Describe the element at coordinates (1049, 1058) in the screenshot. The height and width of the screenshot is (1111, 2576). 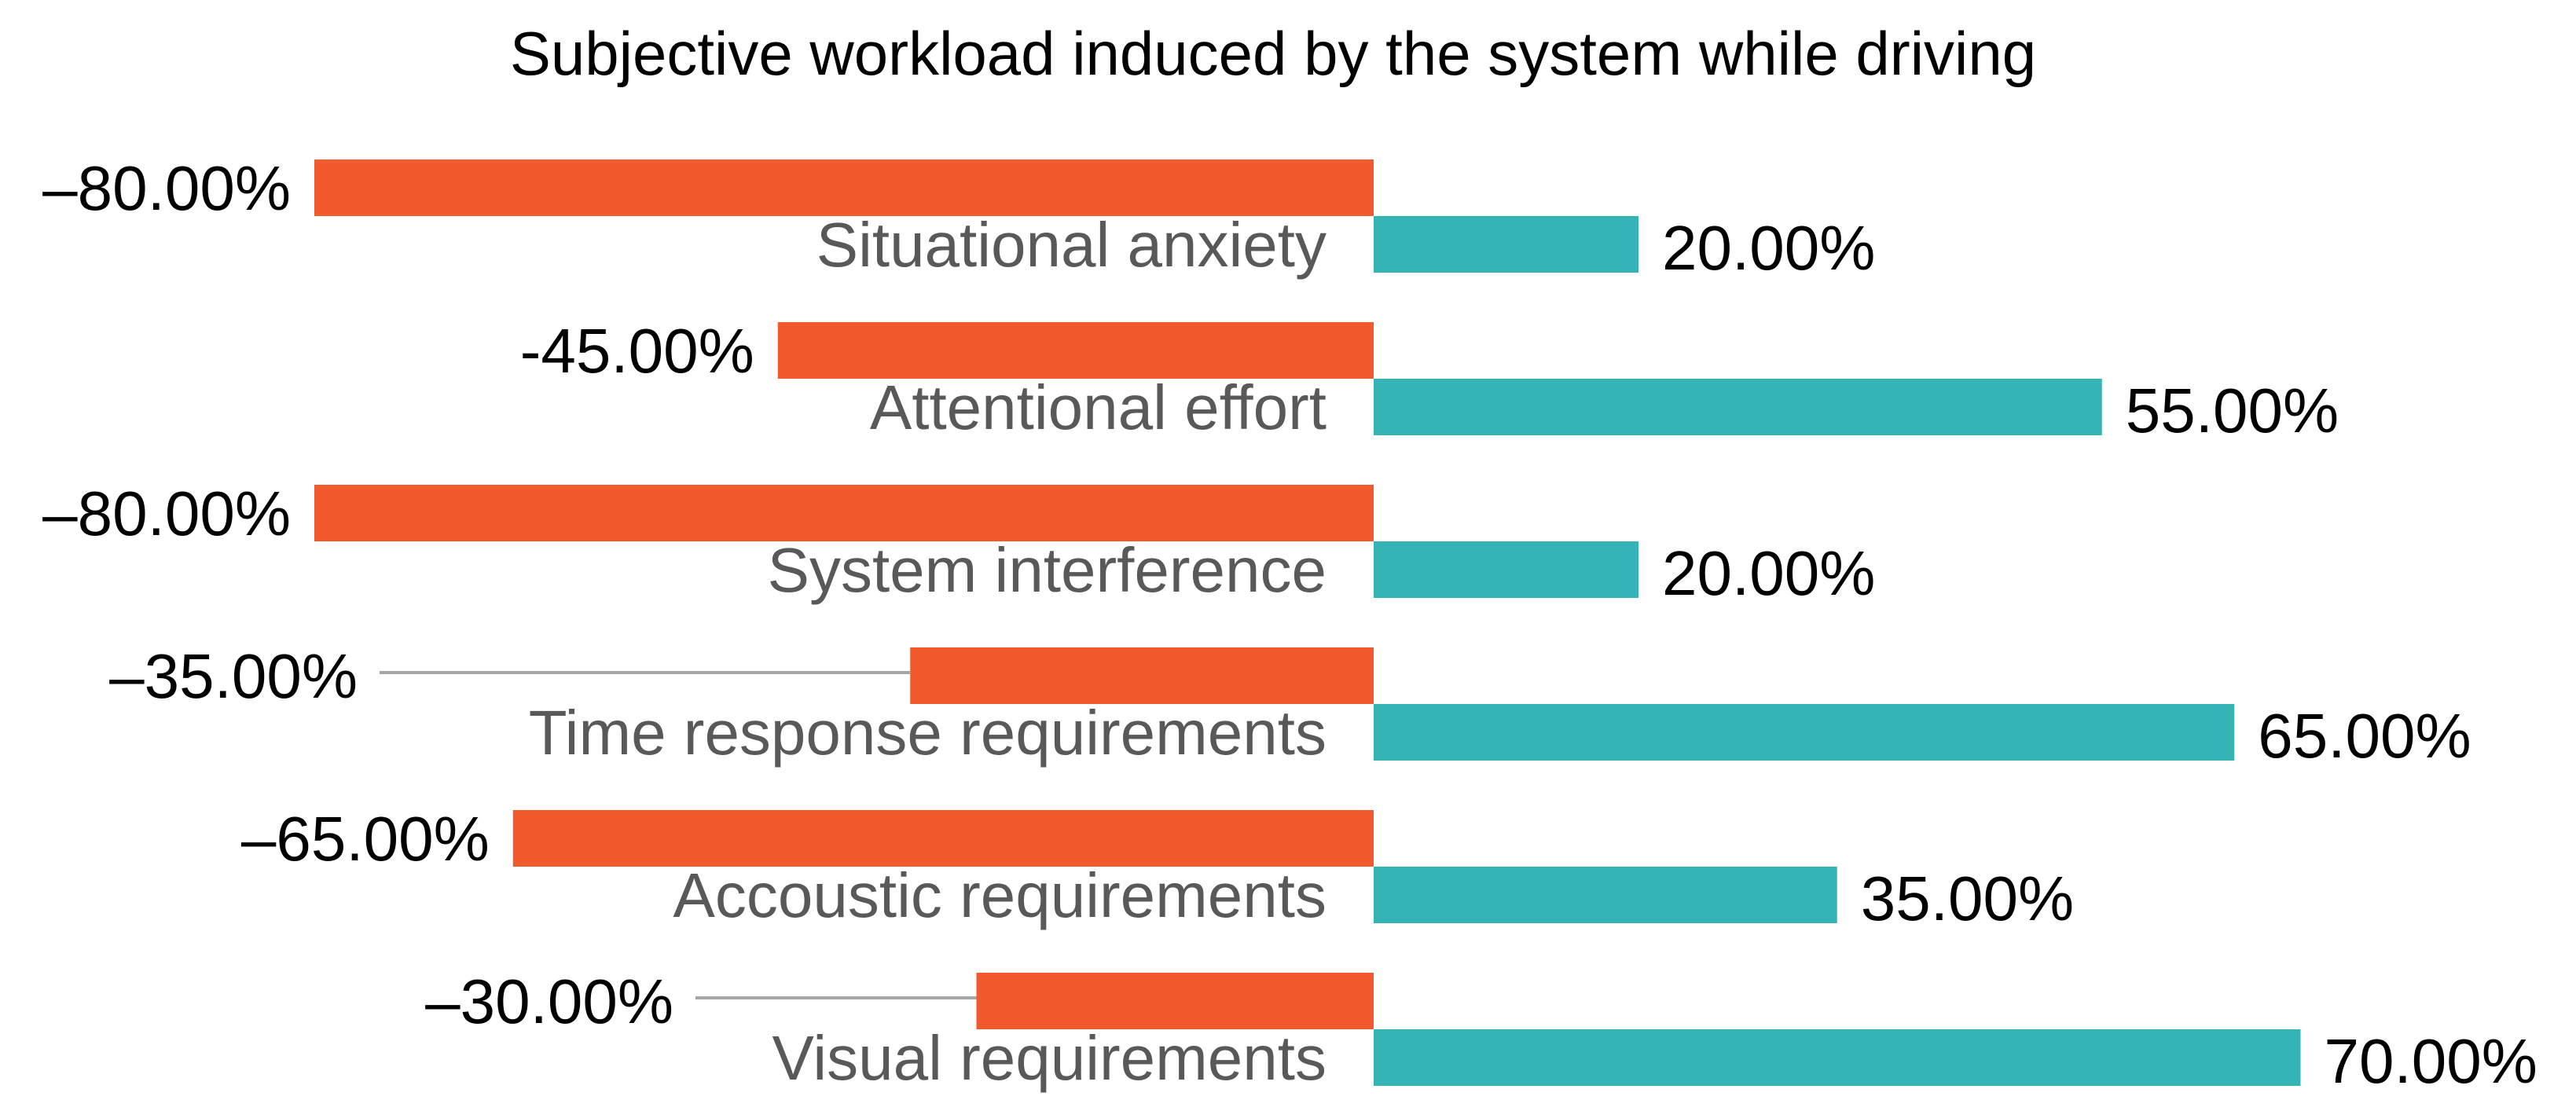
I see `category-label: Visual requirements` at that location.